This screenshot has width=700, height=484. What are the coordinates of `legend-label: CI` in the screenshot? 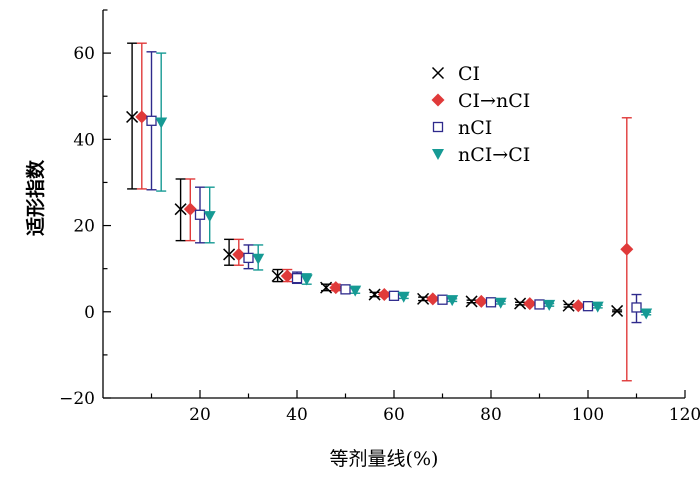 It's located at (469, 74).